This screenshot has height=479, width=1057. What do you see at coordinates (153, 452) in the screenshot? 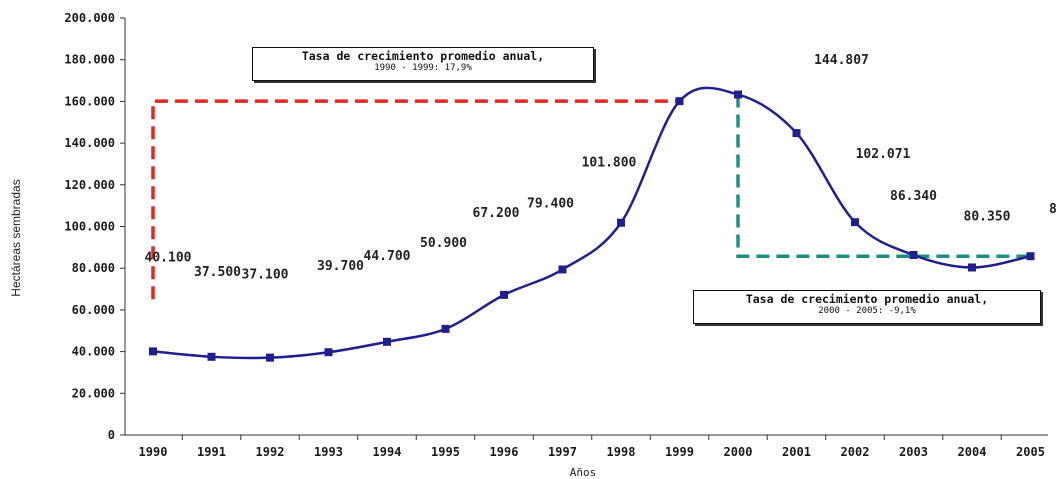
I see `x-tick-label: 1990` at bounding box center [153, 452].